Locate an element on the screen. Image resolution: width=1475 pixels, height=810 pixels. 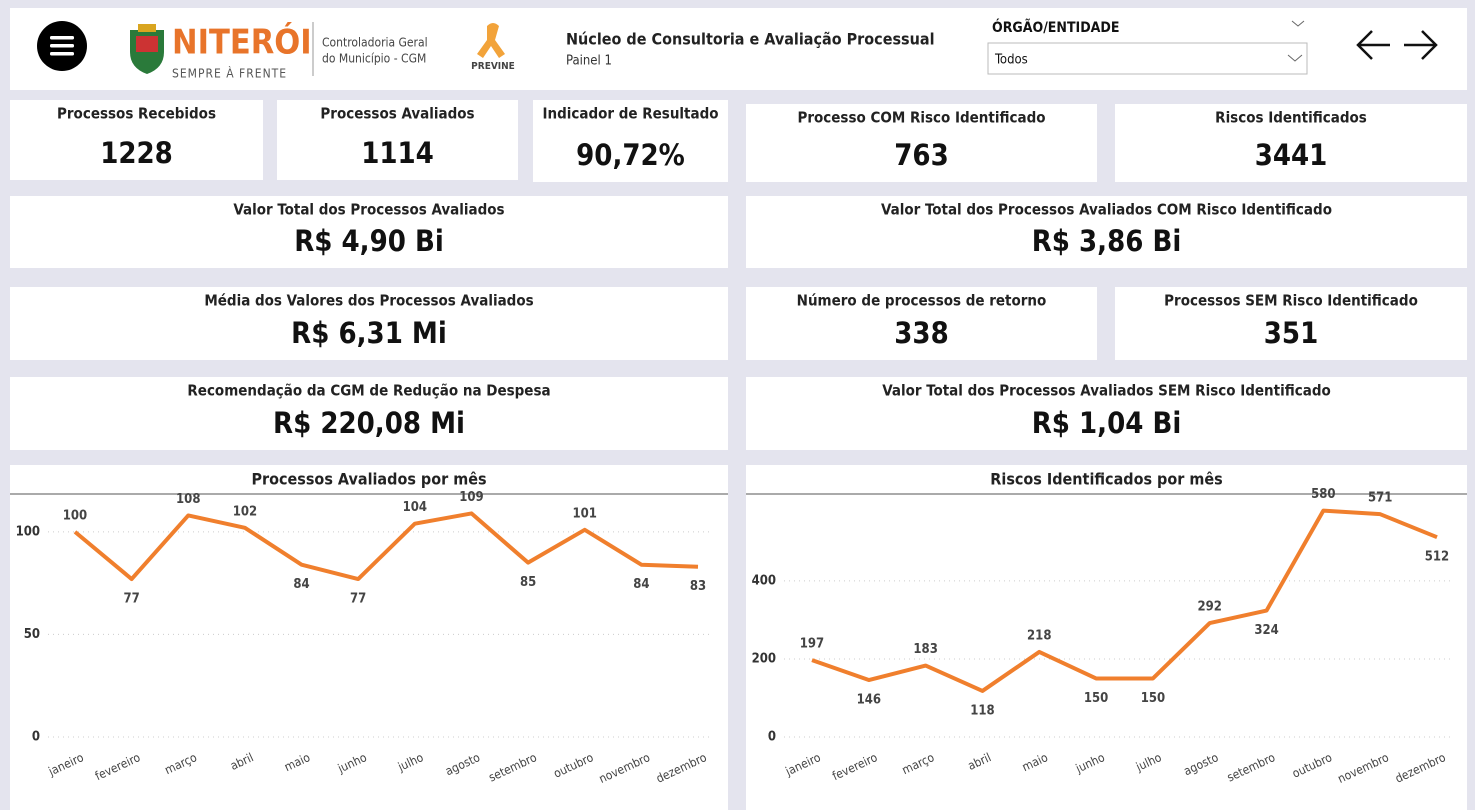
filter-value: Todos is located at coordinates (1011, 60).